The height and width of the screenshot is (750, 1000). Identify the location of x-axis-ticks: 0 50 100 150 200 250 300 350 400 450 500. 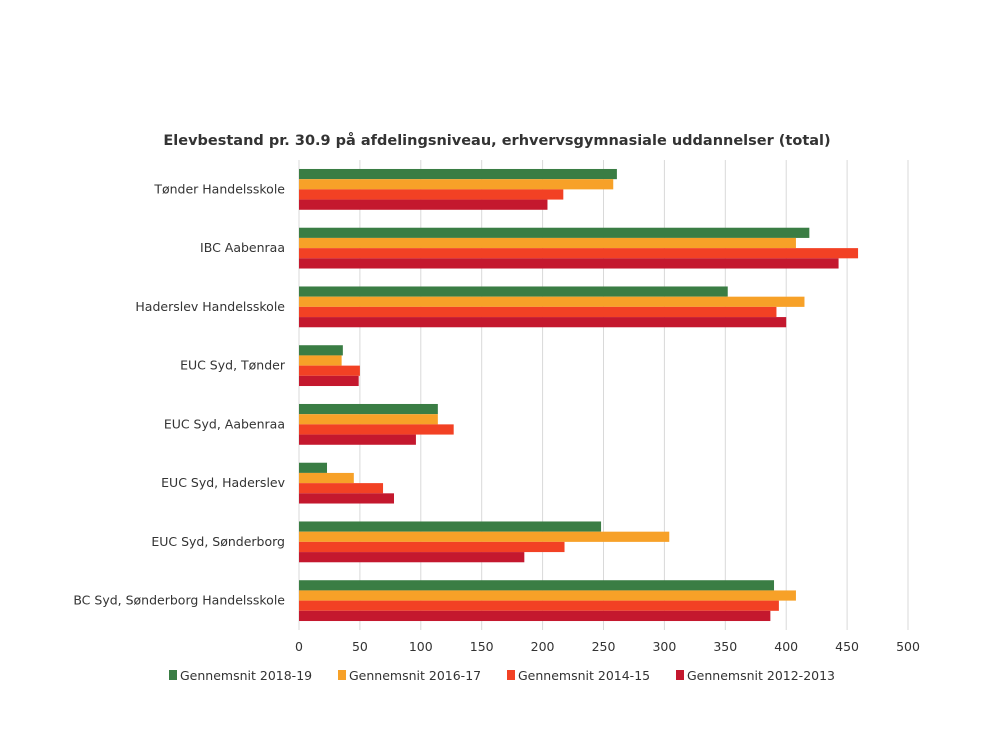
(607, 646).